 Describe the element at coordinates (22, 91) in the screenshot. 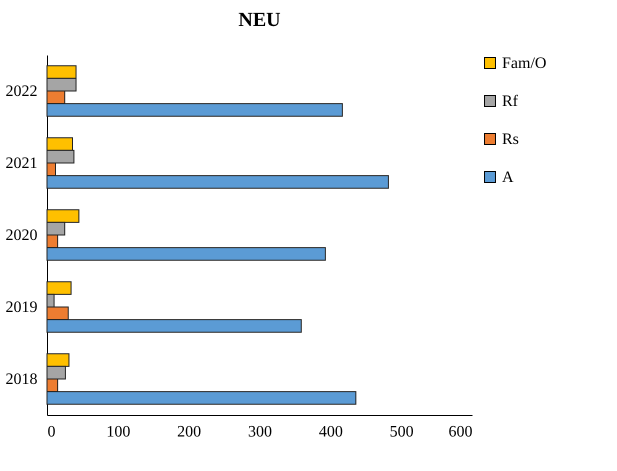

I see `y-tick-label: 2022` at that location.